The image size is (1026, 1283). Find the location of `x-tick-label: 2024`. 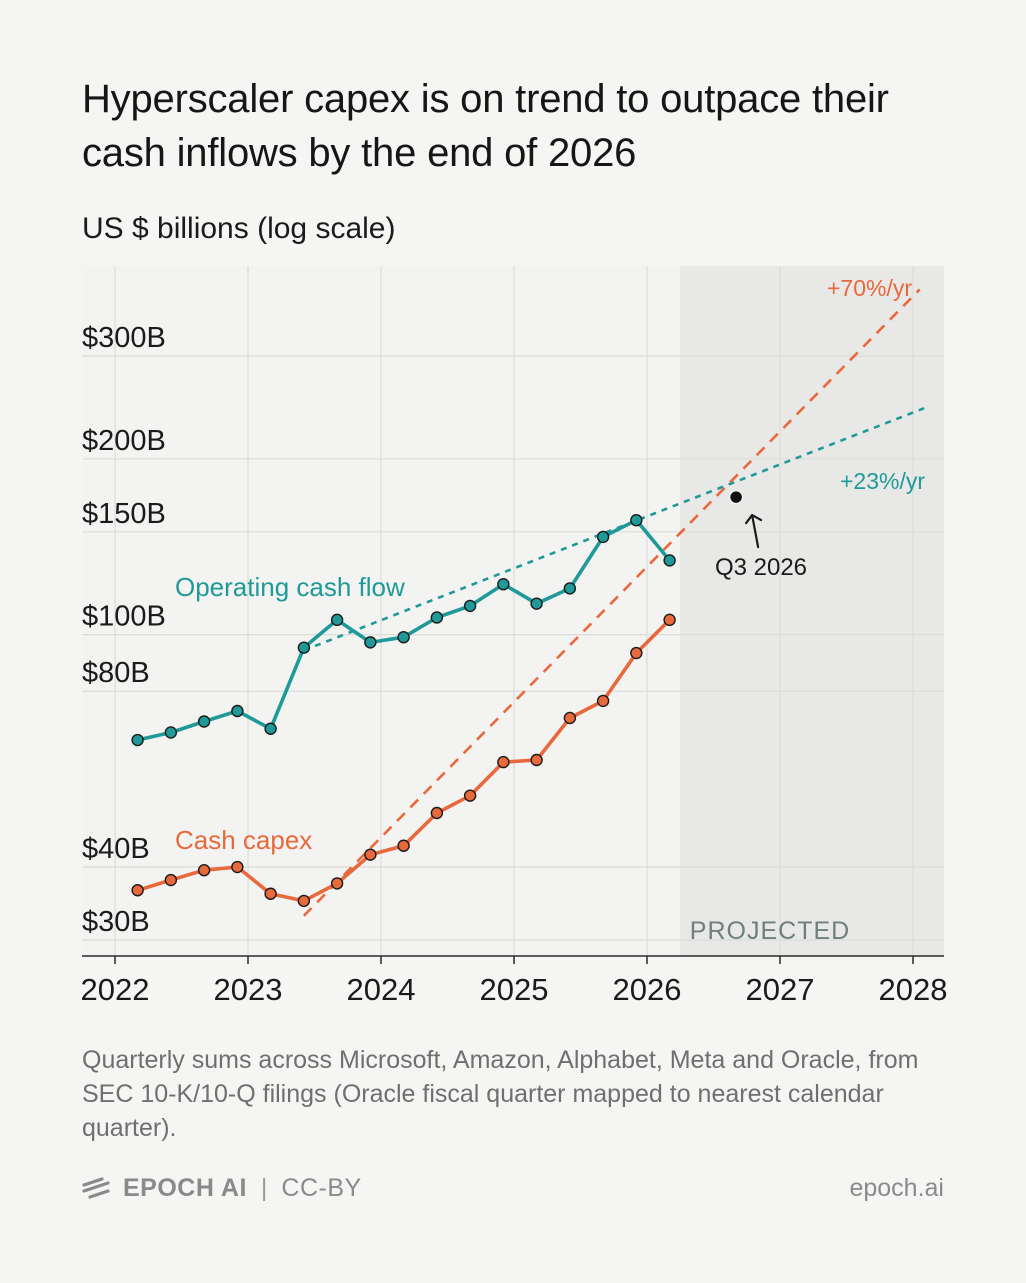

x-tick-label: 2024 is located at coordinates (381, 989).